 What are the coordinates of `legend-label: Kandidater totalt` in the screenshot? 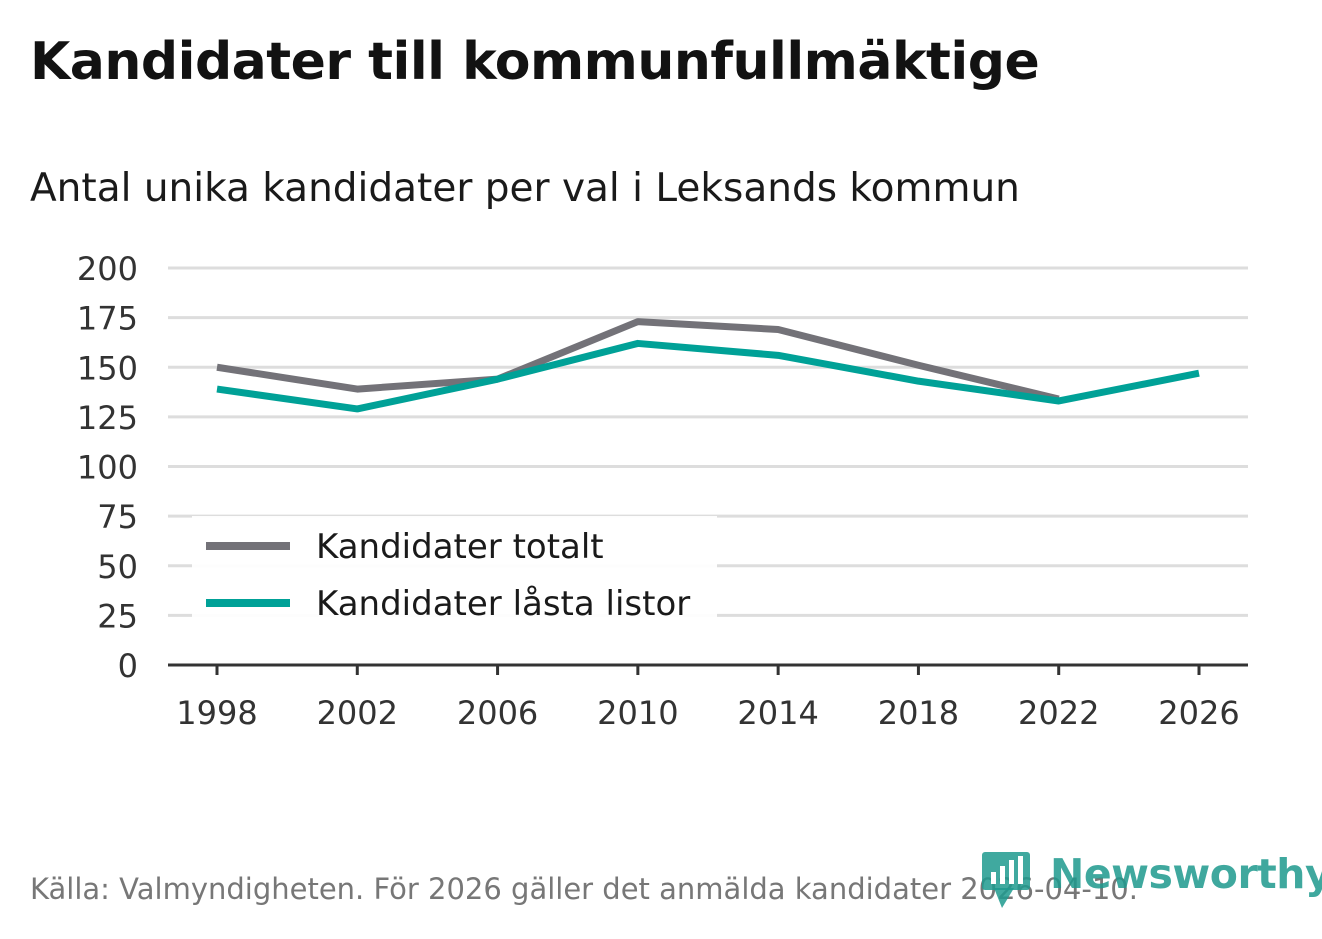 It's located at (460, 547).